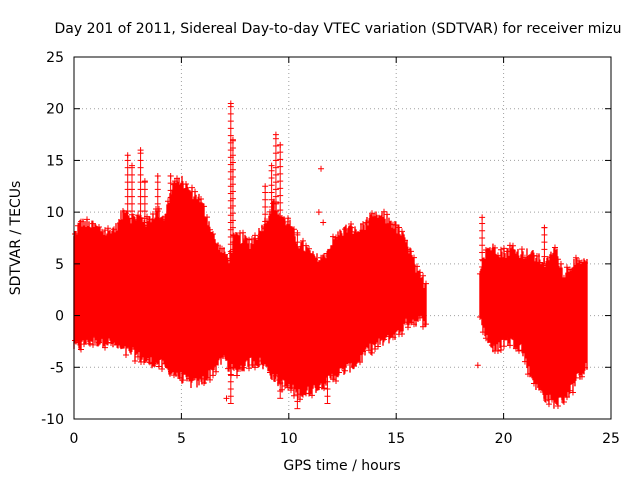 Image resolution: width=640 pixels, height=480 pixels. What do you see at coordinates (55, 213) in the screenshot?
I see `y-tick-label: 10` at bounding box center [55, 213].